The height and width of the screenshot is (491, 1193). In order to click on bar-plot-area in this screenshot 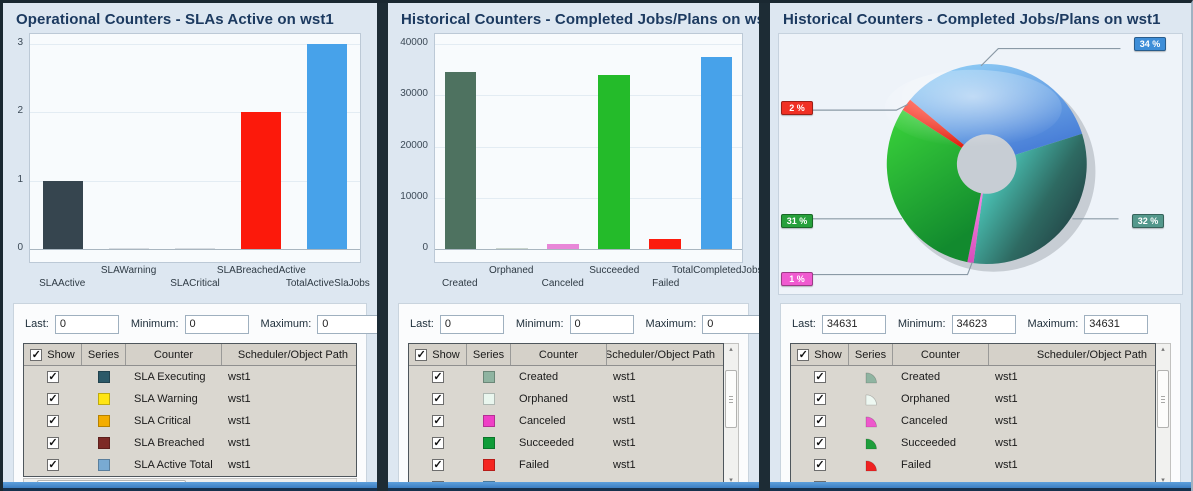, I will do `click(195, 148)`.